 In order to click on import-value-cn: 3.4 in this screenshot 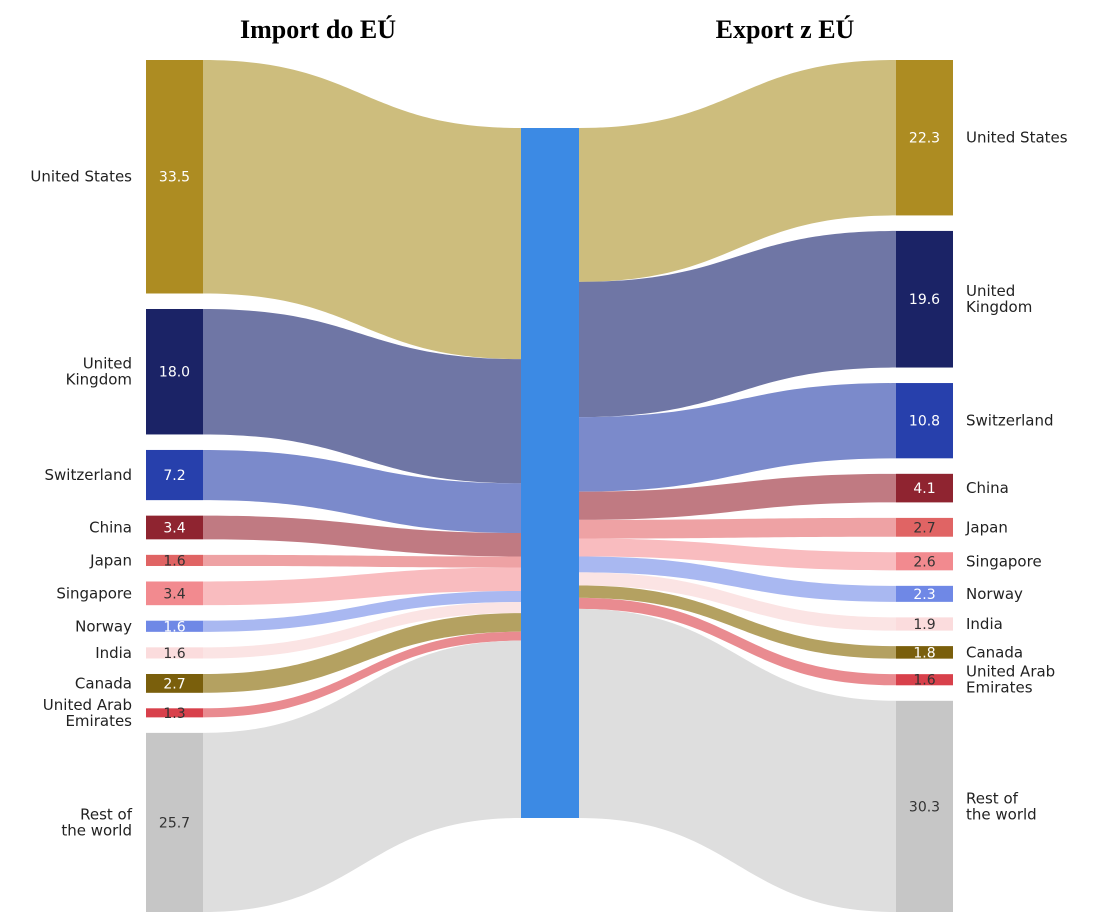, I will do `click(174, 528)`.